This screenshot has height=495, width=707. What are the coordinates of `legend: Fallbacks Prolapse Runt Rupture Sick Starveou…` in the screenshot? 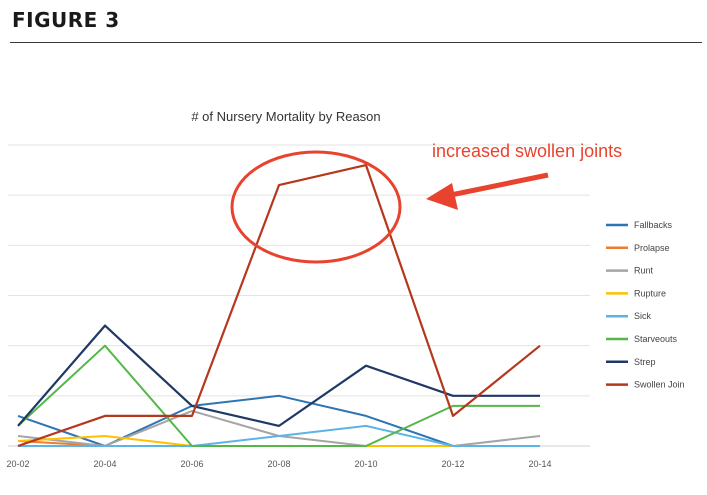 It's located at (645, 305).